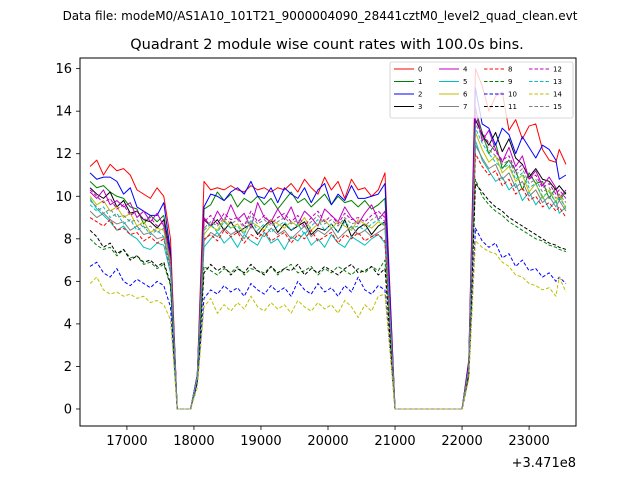 This screenshot has width=640, height=480. What do you see at coordinates (260, 441) in the screenshot?
I see `x-tick-label: 19000` at bounding box center [260, 441].